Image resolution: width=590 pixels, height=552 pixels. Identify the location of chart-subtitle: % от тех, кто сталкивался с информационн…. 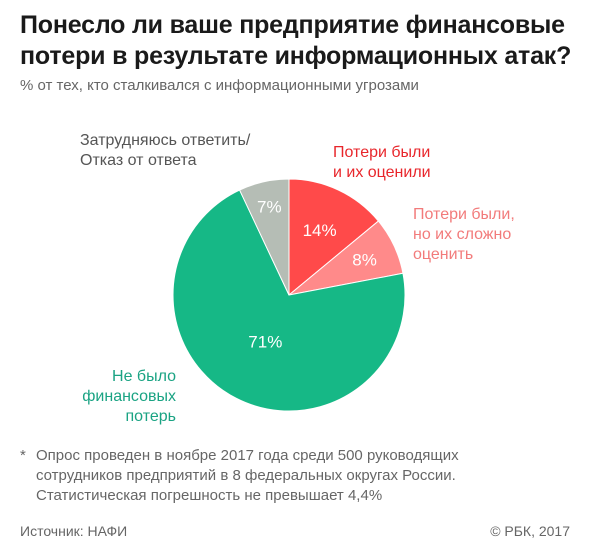
(219, 85).